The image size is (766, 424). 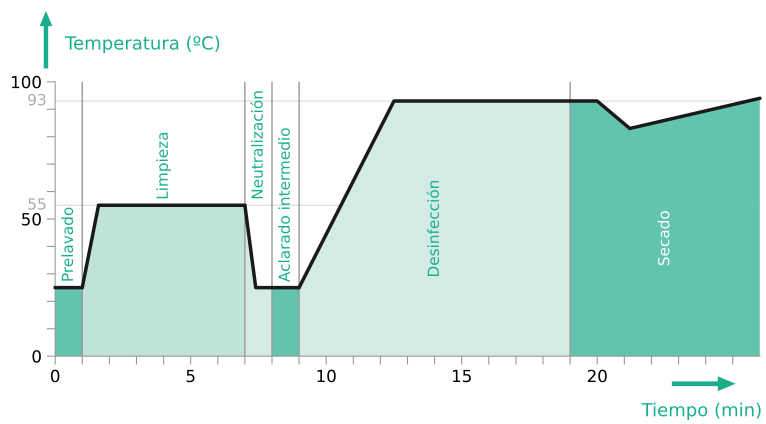 What do you see at coordinates (326, 376) in the screenshot?
I see `x-tick-label: 10` at bounding box center [326, 376].